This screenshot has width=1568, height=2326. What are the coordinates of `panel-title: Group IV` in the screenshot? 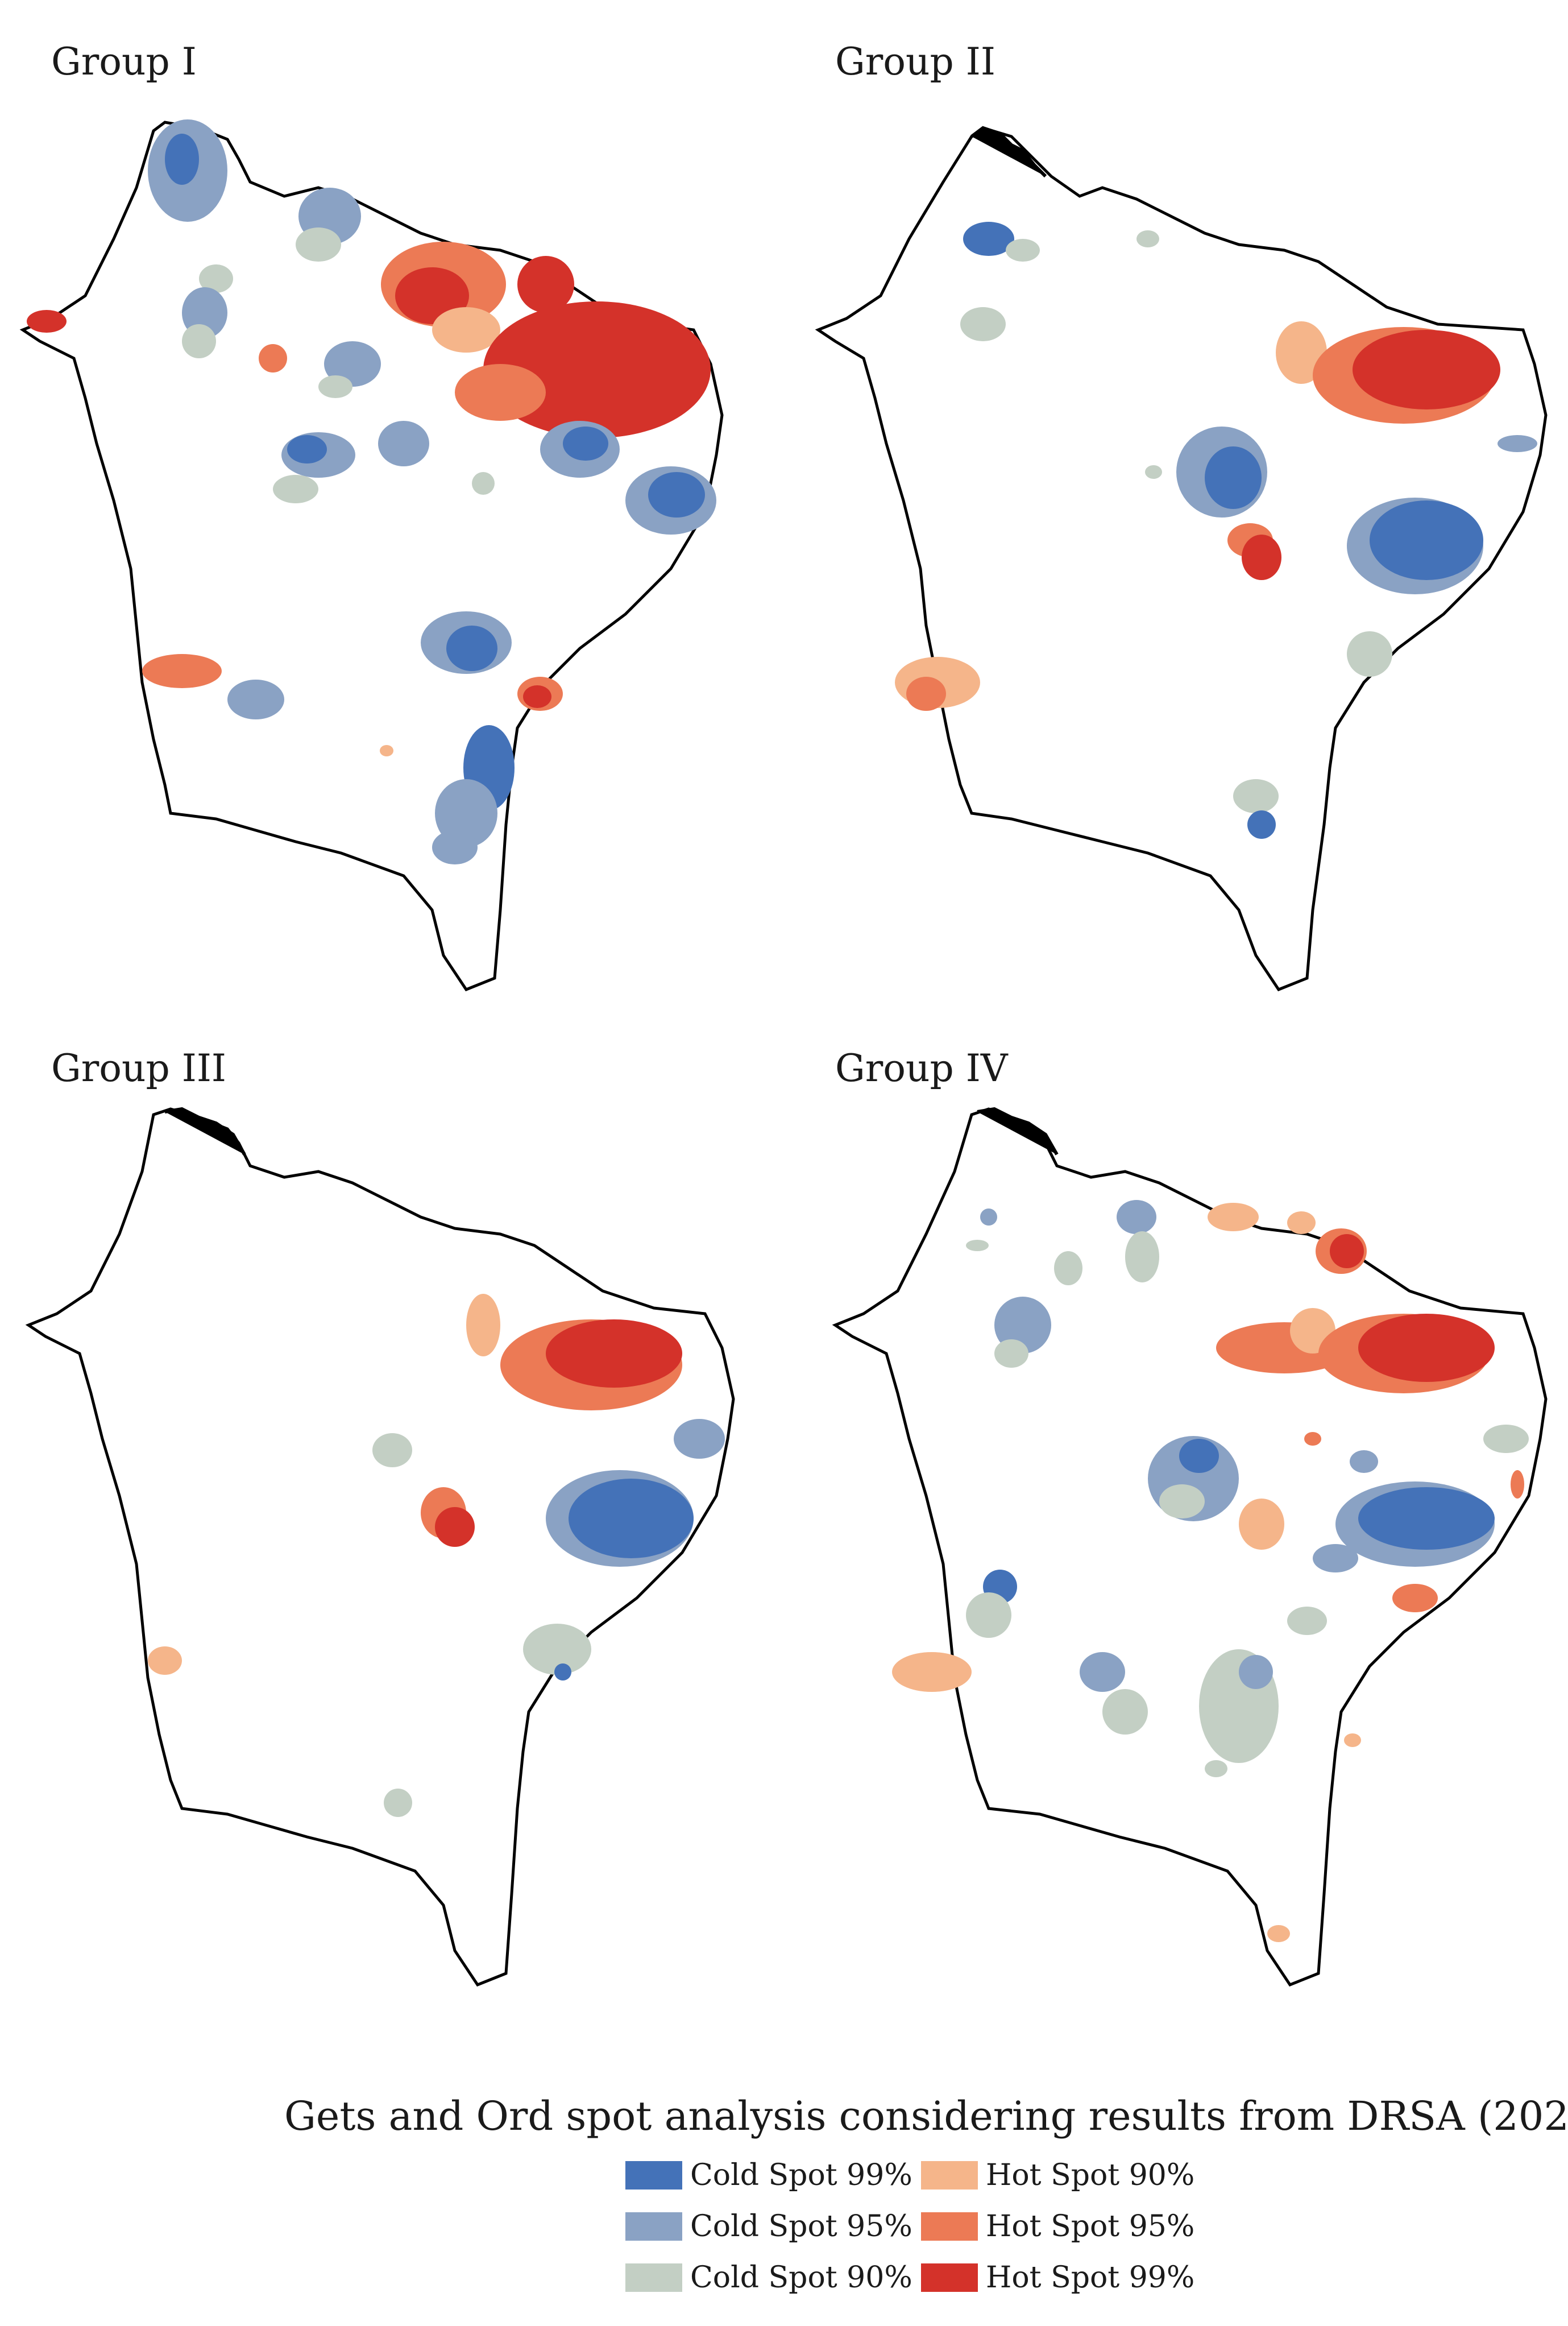 It's located at (921, 1068).